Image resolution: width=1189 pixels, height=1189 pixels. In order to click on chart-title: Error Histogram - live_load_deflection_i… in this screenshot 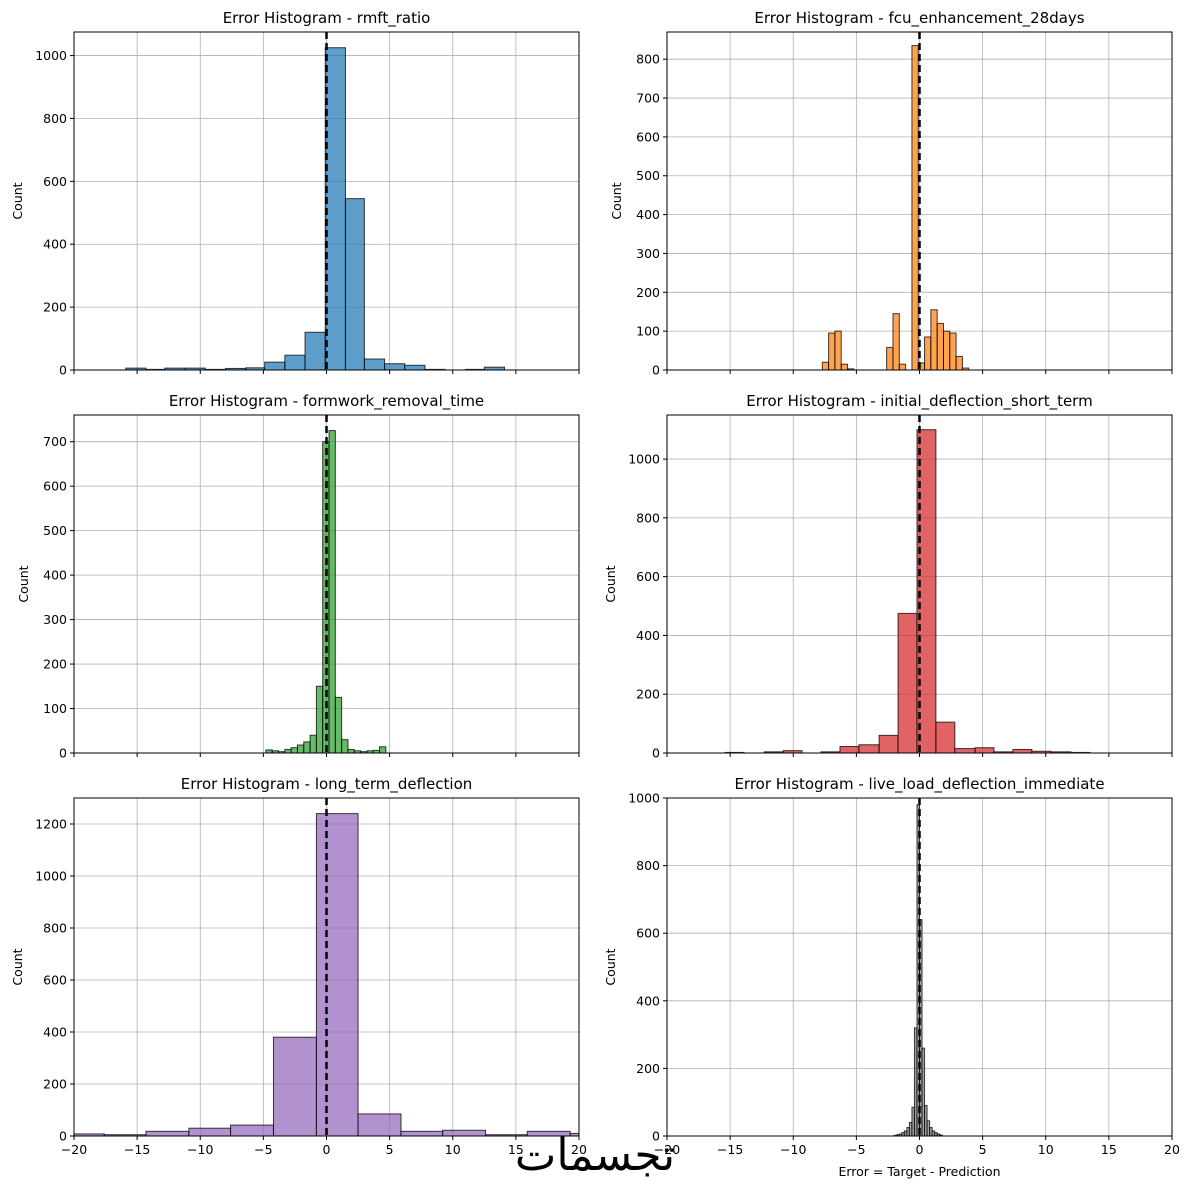, I will do `click(919, 784)`.